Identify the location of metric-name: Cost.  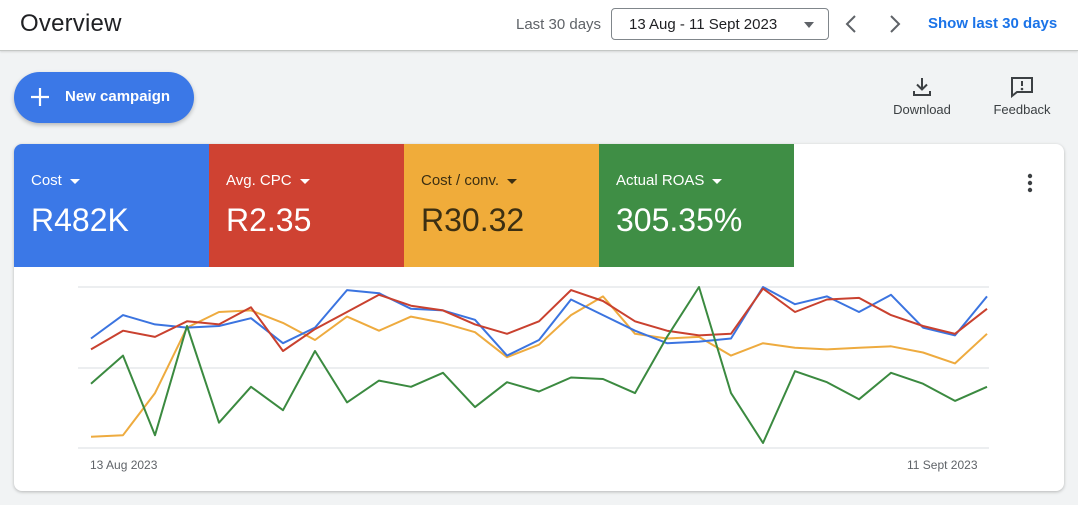
(46, 180).